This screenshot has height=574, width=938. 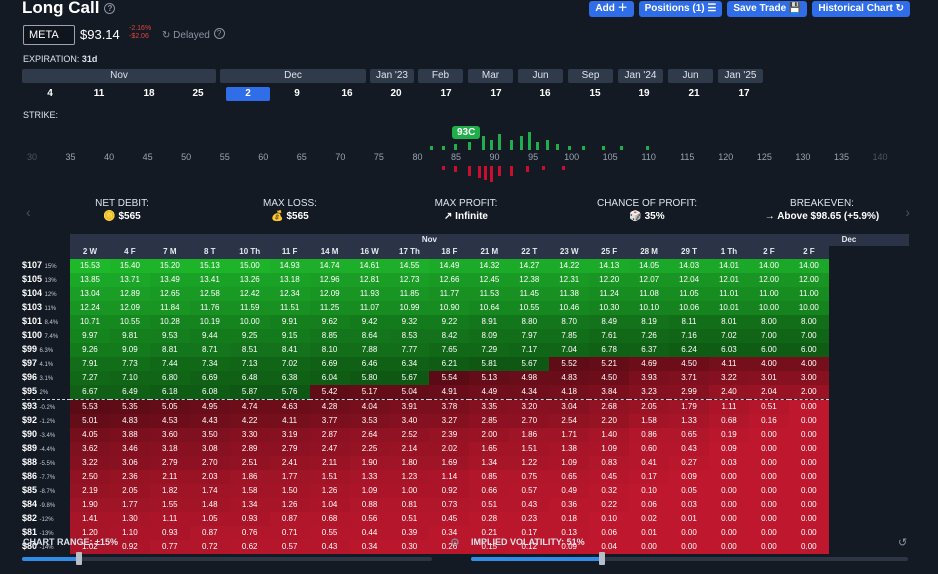 I want to click on value-cell: 4.28, so click(x=329, y=406).